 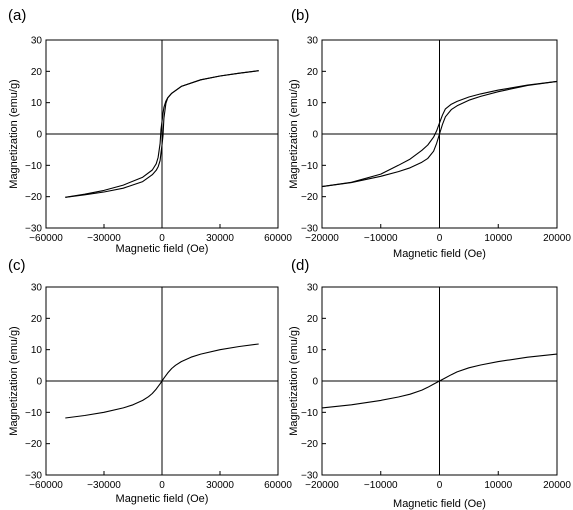 What do you see at coordinates (17, 265) in the screenshot?
I see `panel-label: (c)` at bounding box center [17, 265].